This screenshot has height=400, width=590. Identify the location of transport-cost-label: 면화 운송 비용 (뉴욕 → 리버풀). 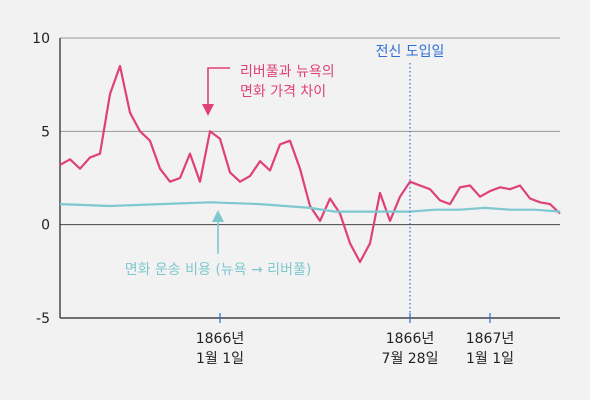
(218, 270).